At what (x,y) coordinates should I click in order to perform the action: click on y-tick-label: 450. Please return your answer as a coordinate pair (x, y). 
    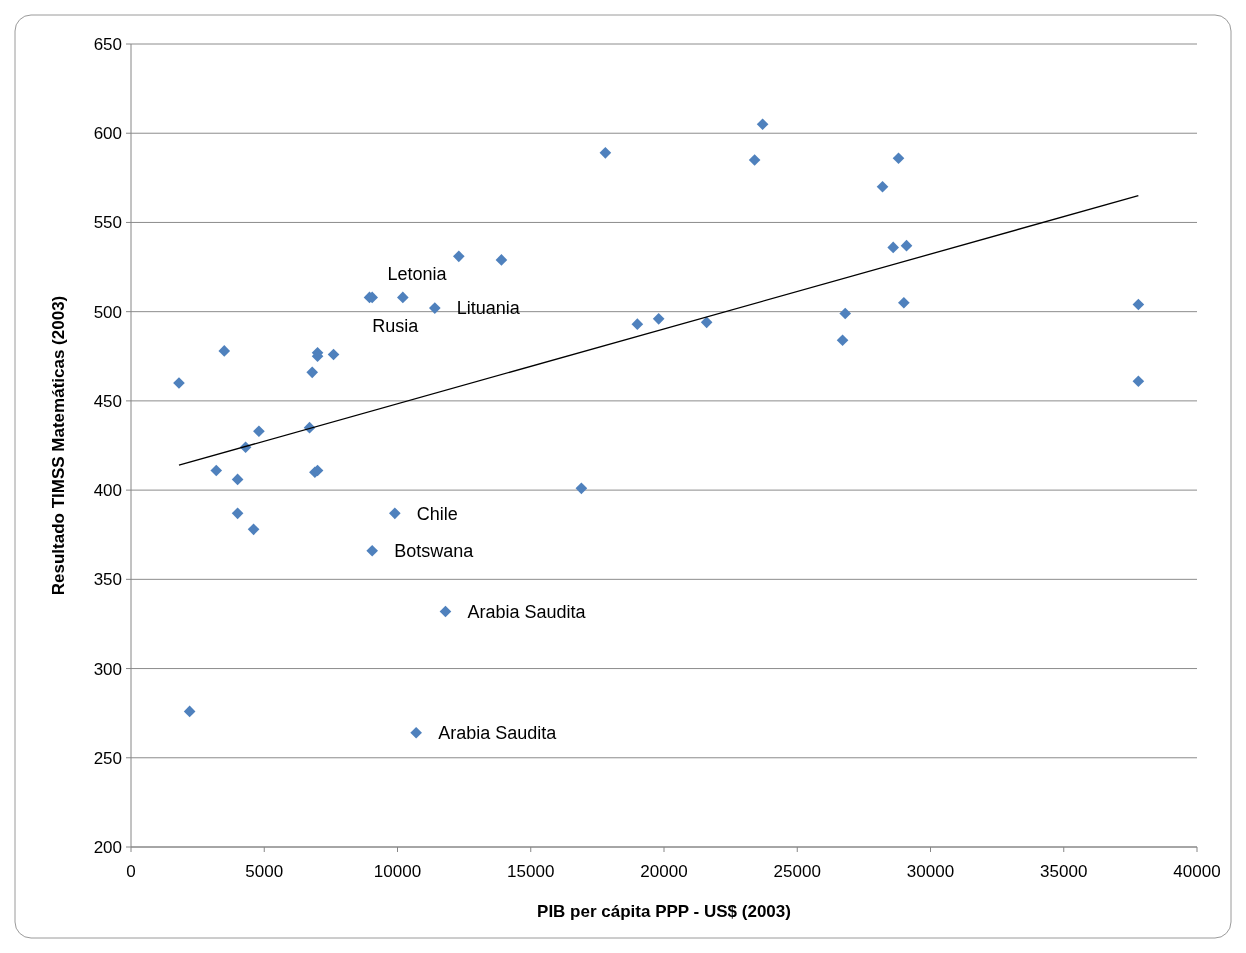
    Looking at the image, I should click on (107, 401).